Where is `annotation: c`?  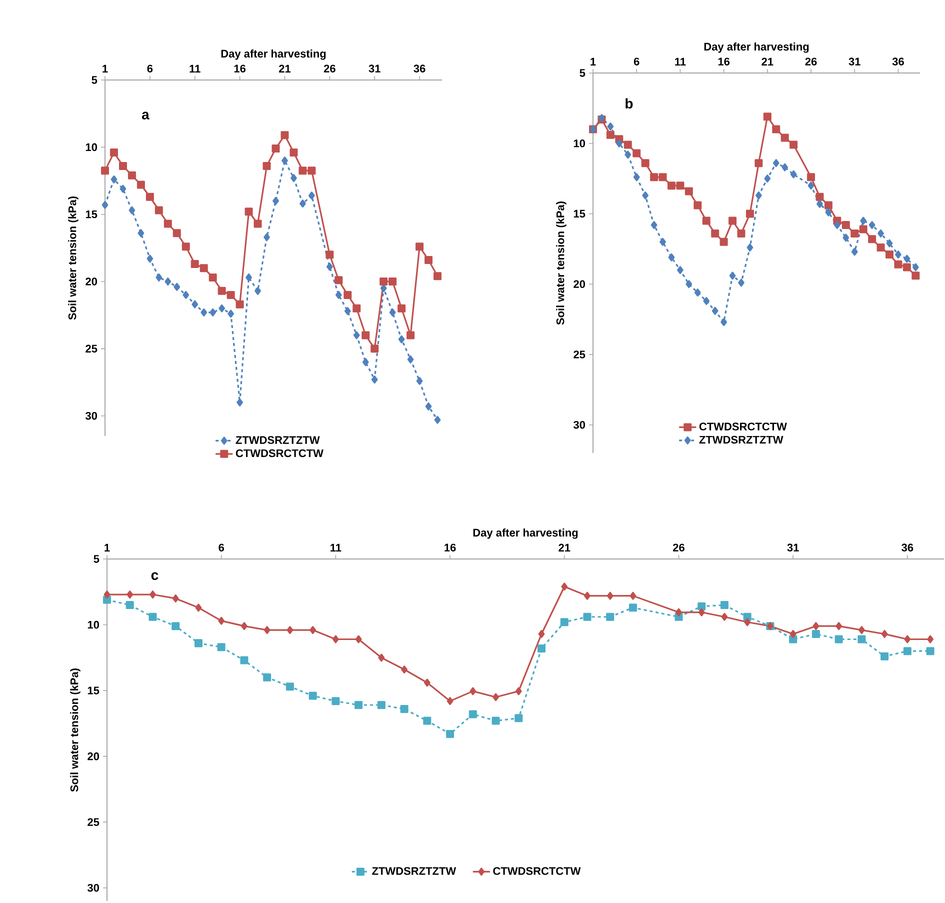
annotation: c is located at coordinates (154, 576).